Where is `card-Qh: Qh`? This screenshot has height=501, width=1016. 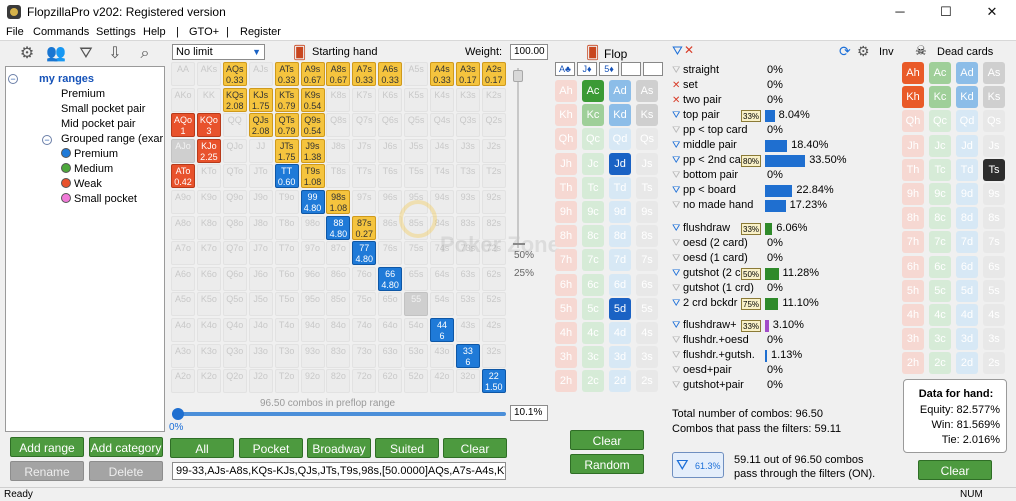
card-Qh: Qh is located at coordinates (566, 139).